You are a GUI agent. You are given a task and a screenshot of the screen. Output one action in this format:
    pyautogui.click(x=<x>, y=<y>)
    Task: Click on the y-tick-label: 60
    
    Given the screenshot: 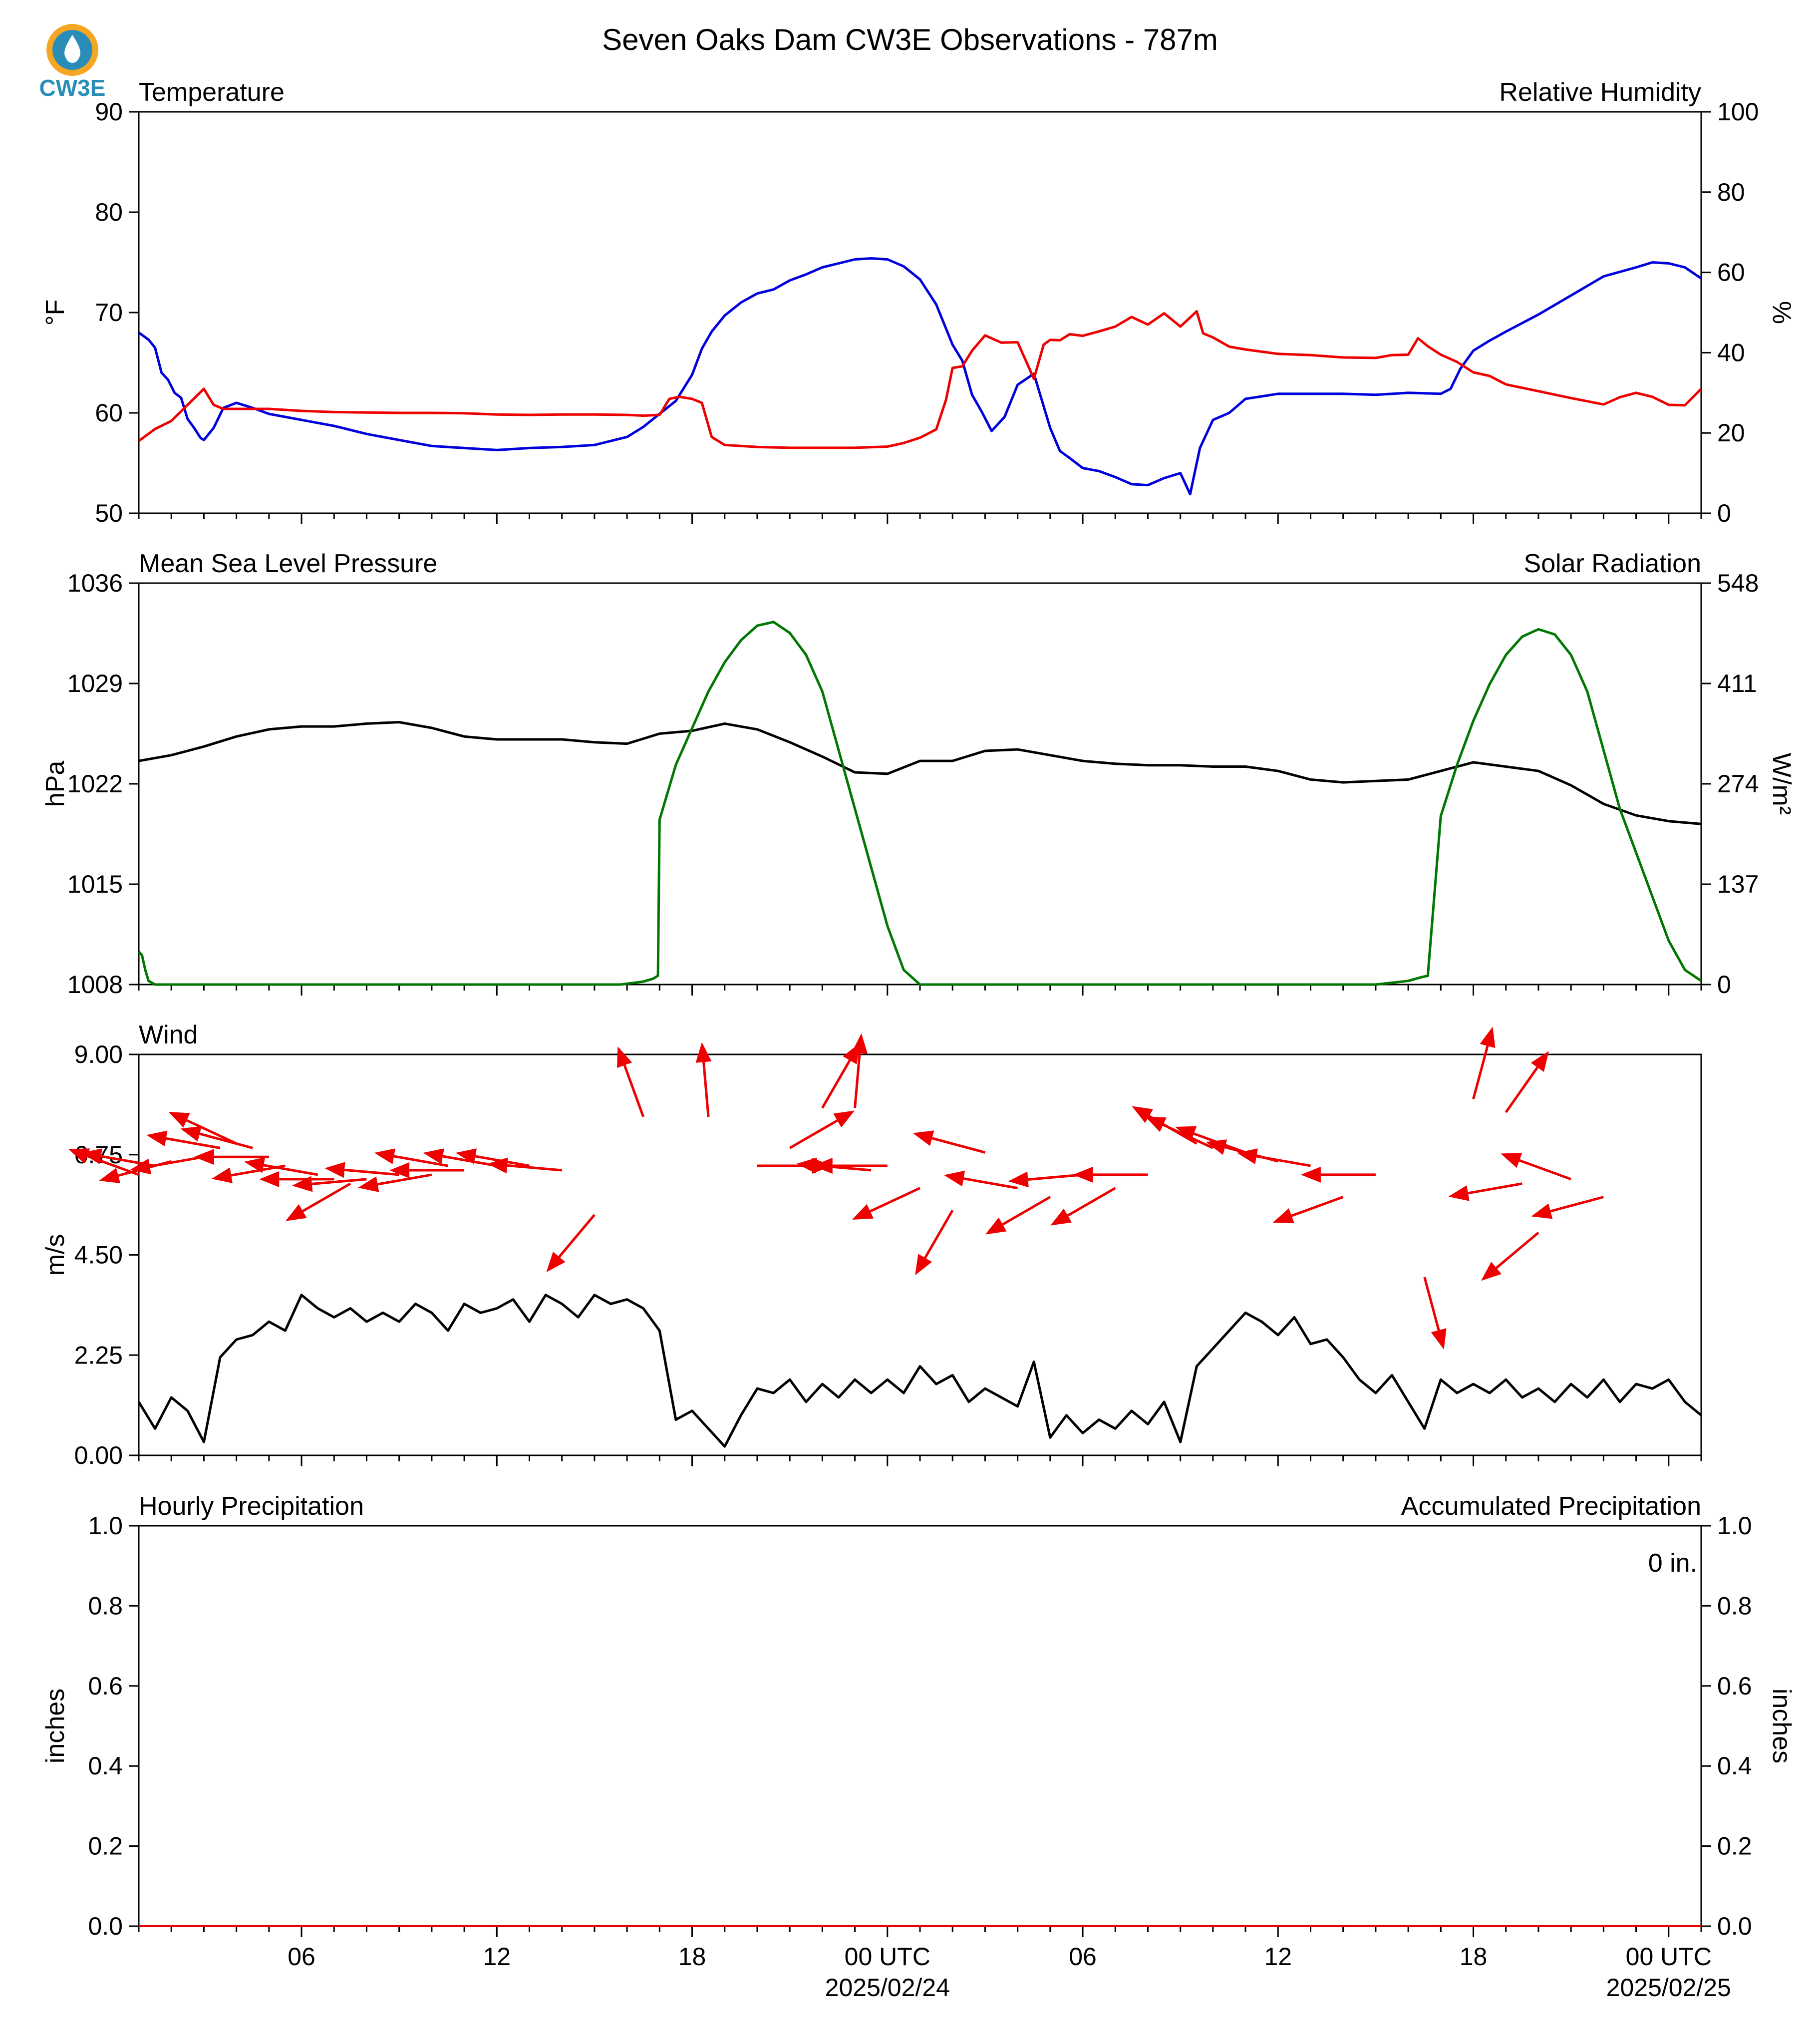 What is the action you would take?
    pyautogui.click(x=109, y=413)
    